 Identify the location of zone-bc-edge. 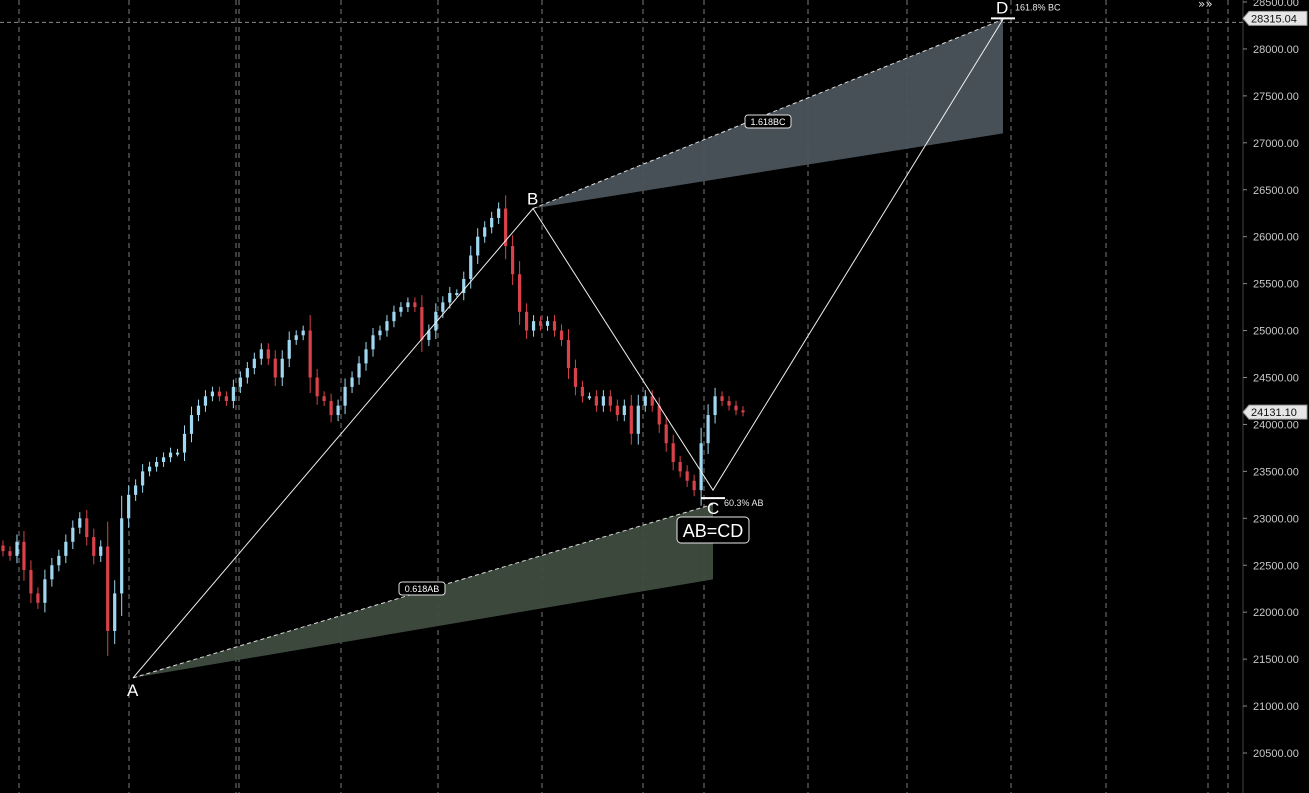
(768, 113).